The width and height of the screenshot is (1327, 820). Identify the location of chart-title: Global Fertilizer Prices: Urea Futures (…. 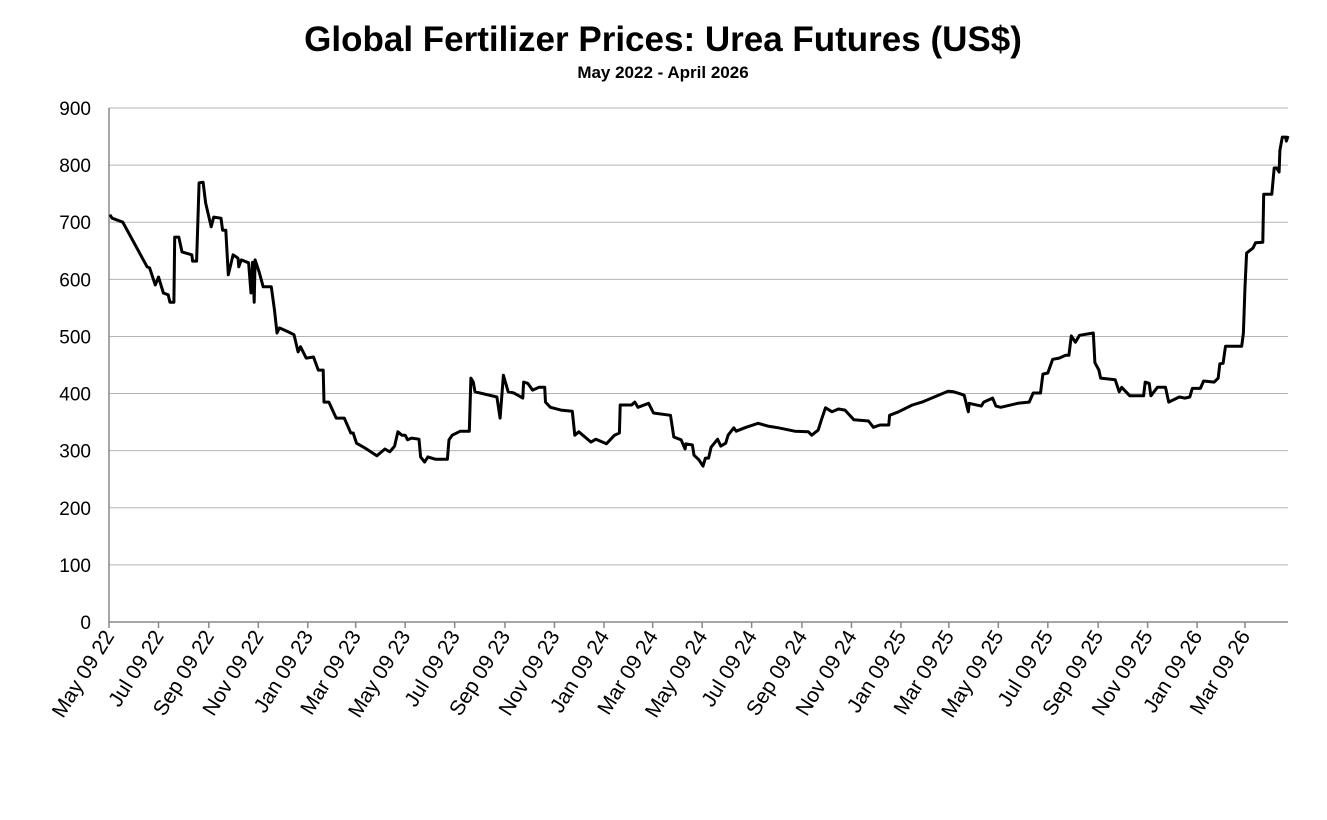
(663, 39).